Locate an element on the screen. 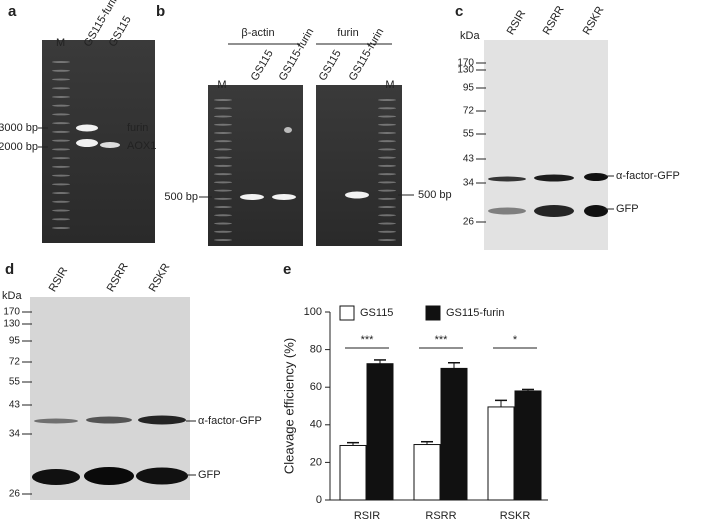 Image resolution: width=708 pixels, height=519 pixels. panel-label: e is located at coordinates (287, 269).